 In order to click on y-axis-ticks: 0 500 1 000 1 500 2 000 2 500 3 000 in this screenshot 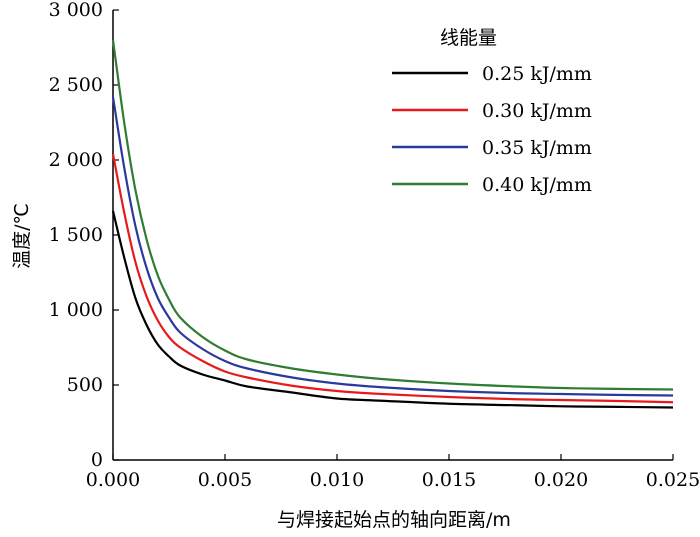, I will do `click(84, 235)`.